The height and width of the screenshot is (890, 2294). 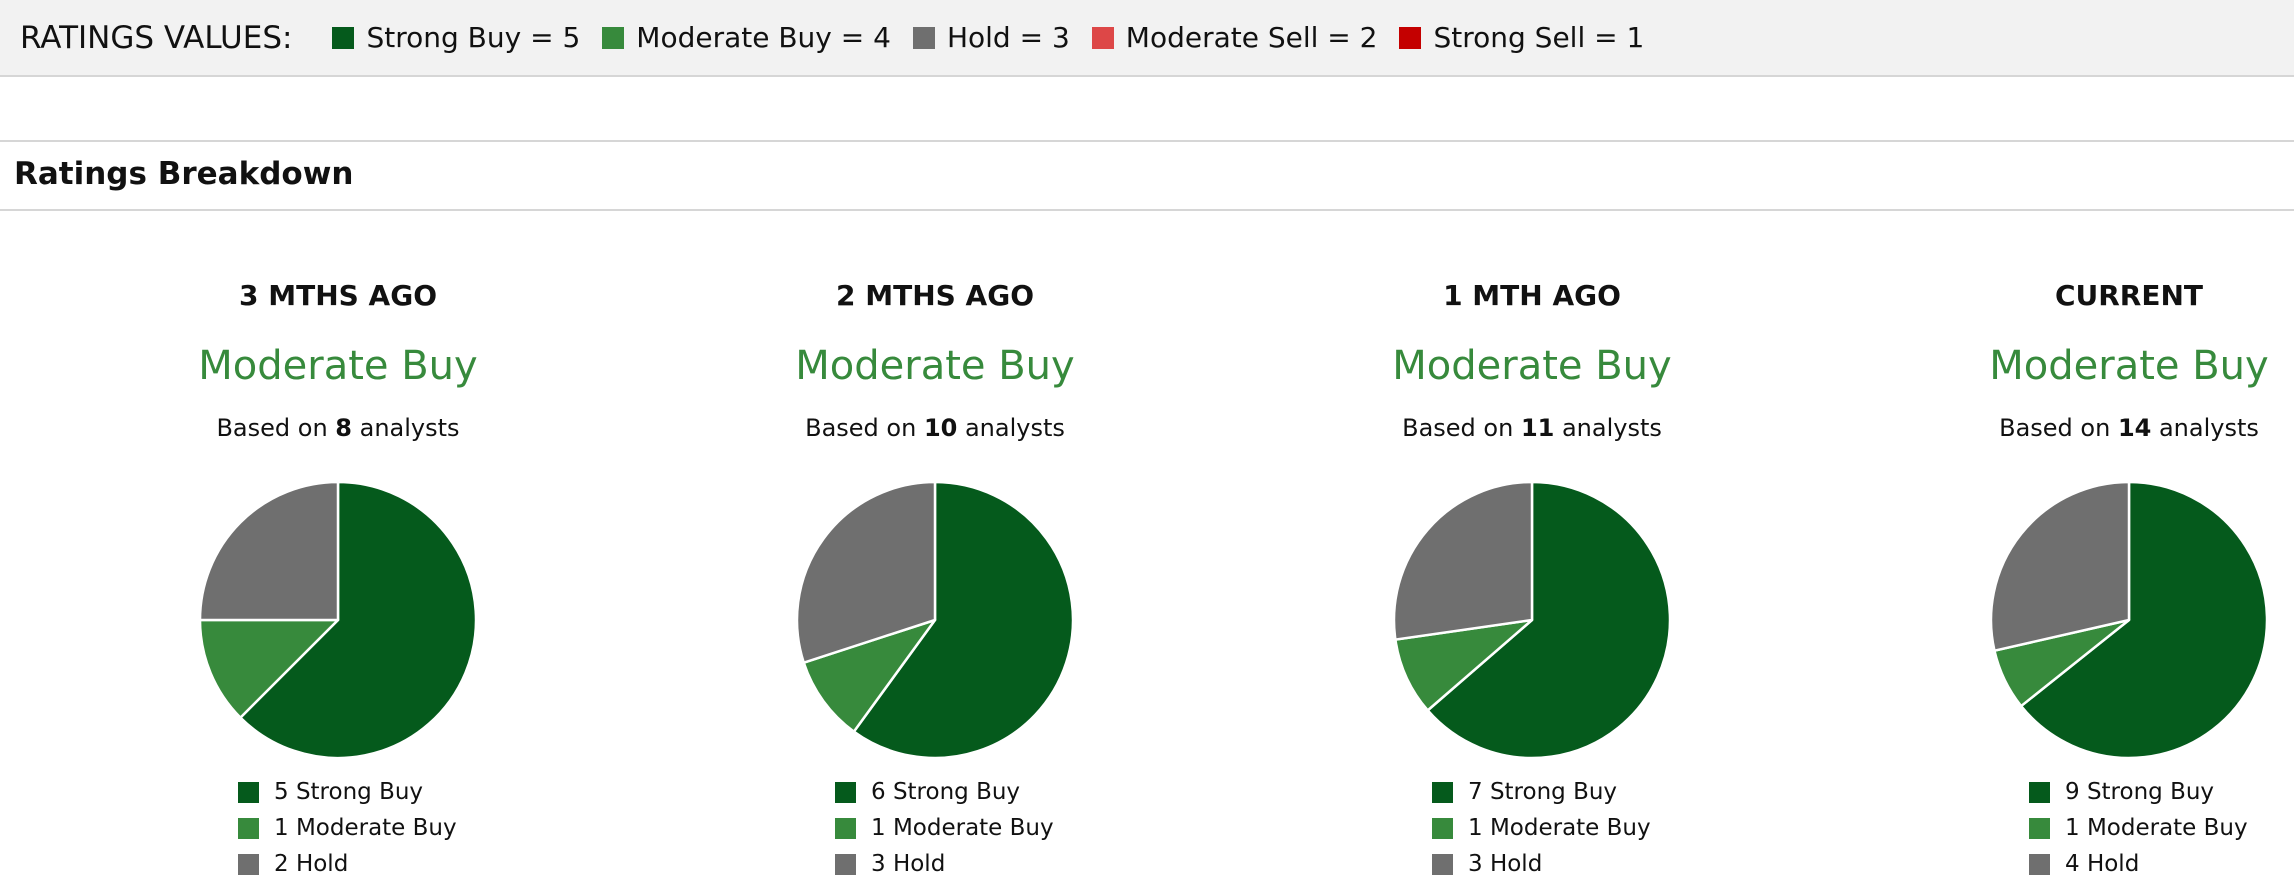 I want to click on analyst-count: 8, so click(x=343, y=428).